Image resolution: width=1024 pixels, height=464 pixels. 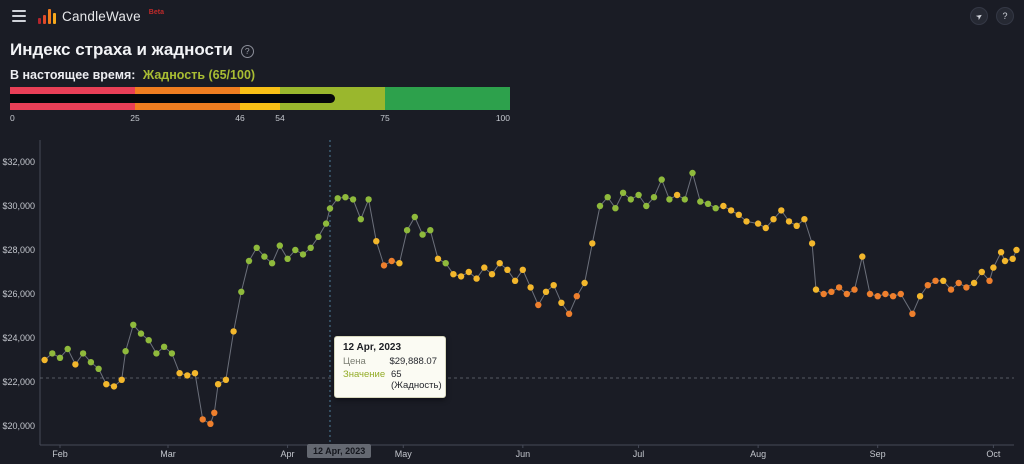 What do you see at coordinates (19, 16) in the screenshot?
I see `hamburger-menu-icon` at bounding box center [19, 16].